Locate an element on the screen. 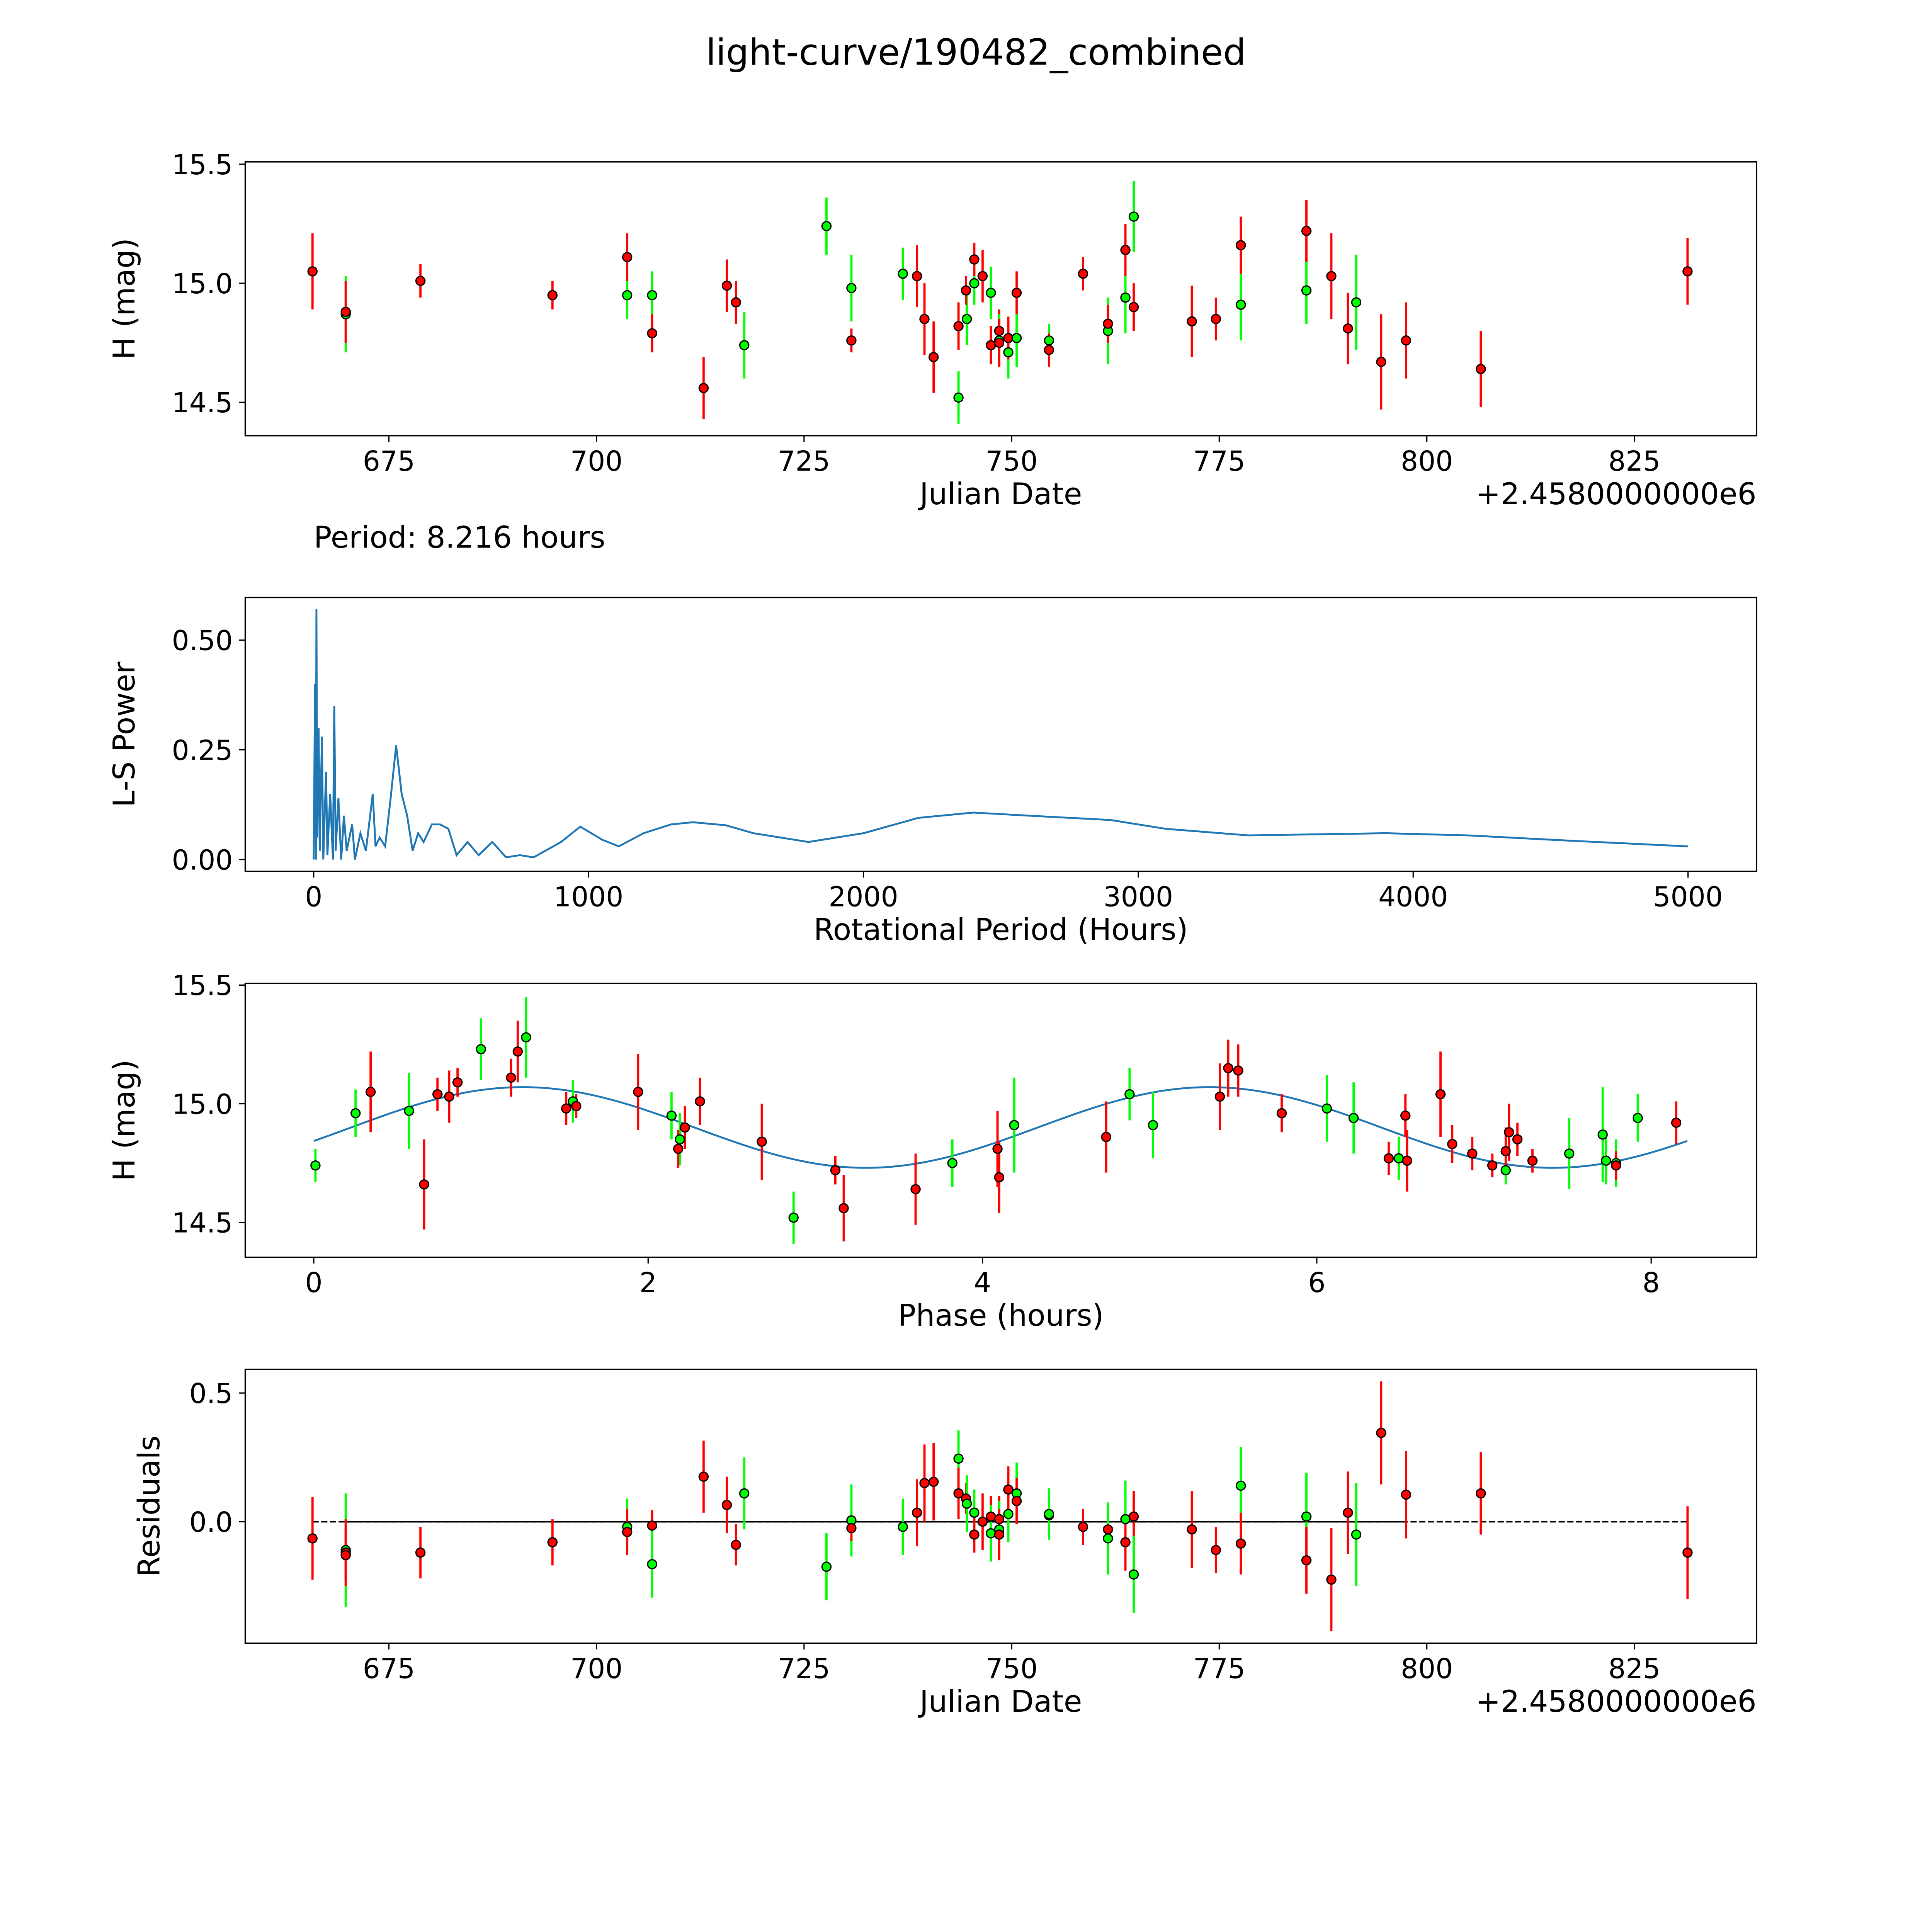 This screenshot has height=1932, width=1932. y-tick-label: 14.5 is located at coordinates (202, 403).